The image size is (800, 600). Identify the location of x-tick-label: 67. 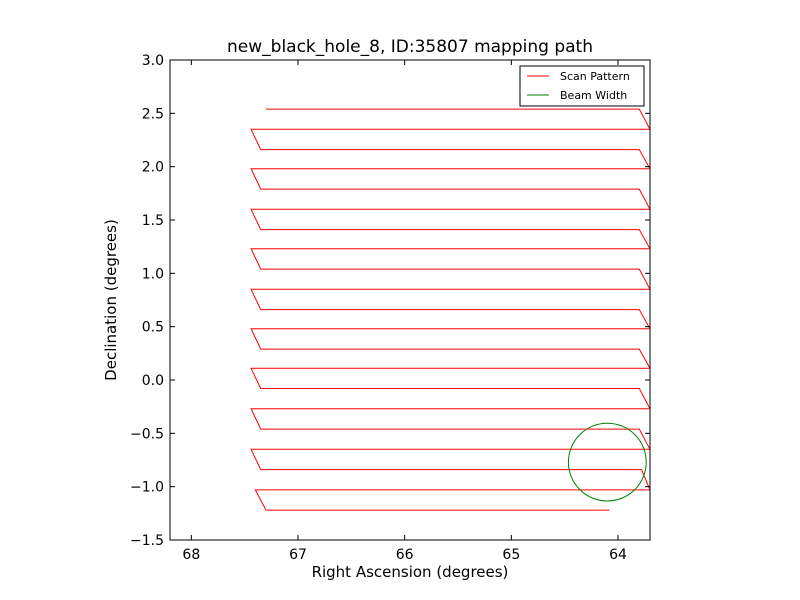
(298, 555).